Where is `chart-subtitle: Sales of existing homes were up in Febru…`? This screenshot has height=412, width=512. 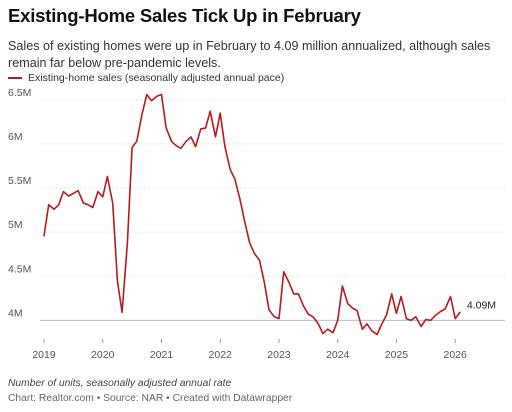
chart-subtitle: Sales of existing homes were up in Febru… is located at coordinates (249, 54).